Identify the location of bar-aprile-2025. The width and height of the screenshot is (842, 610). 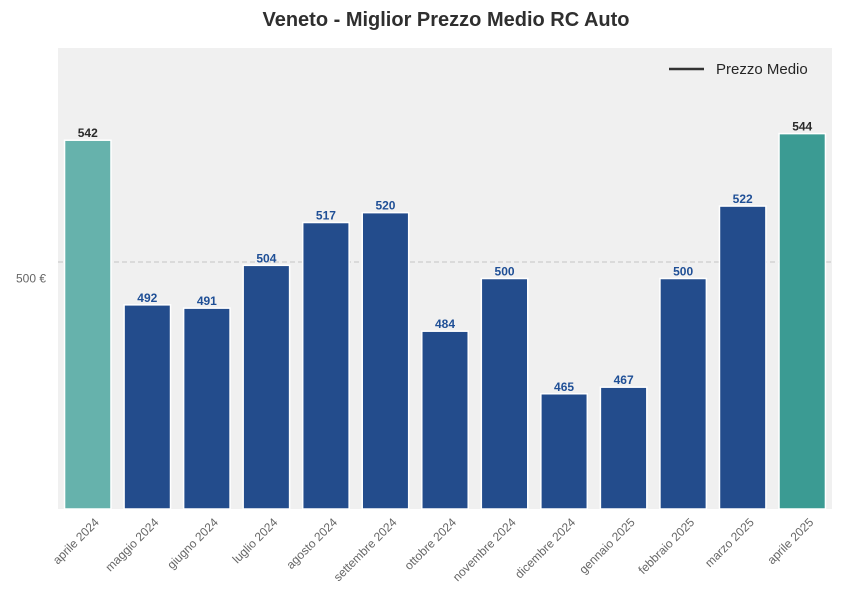
(802, 321).